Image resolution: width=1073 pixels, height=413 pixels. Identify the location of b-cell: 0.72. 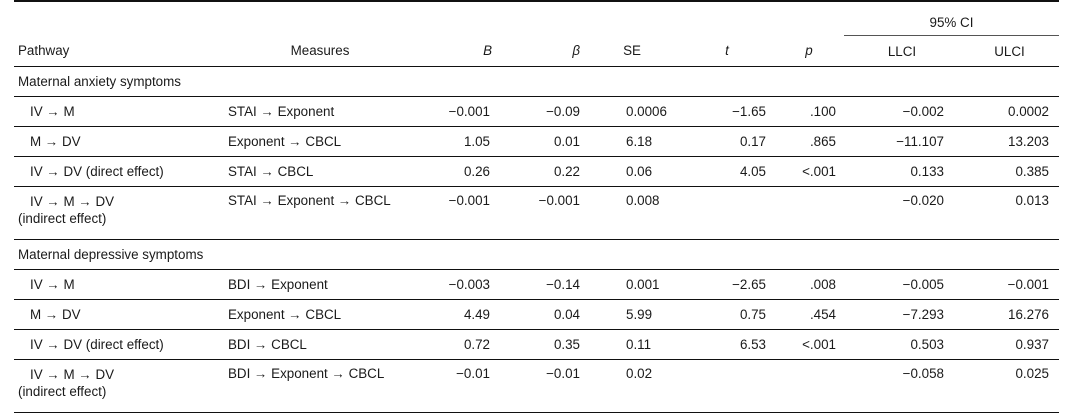
(454, 344).